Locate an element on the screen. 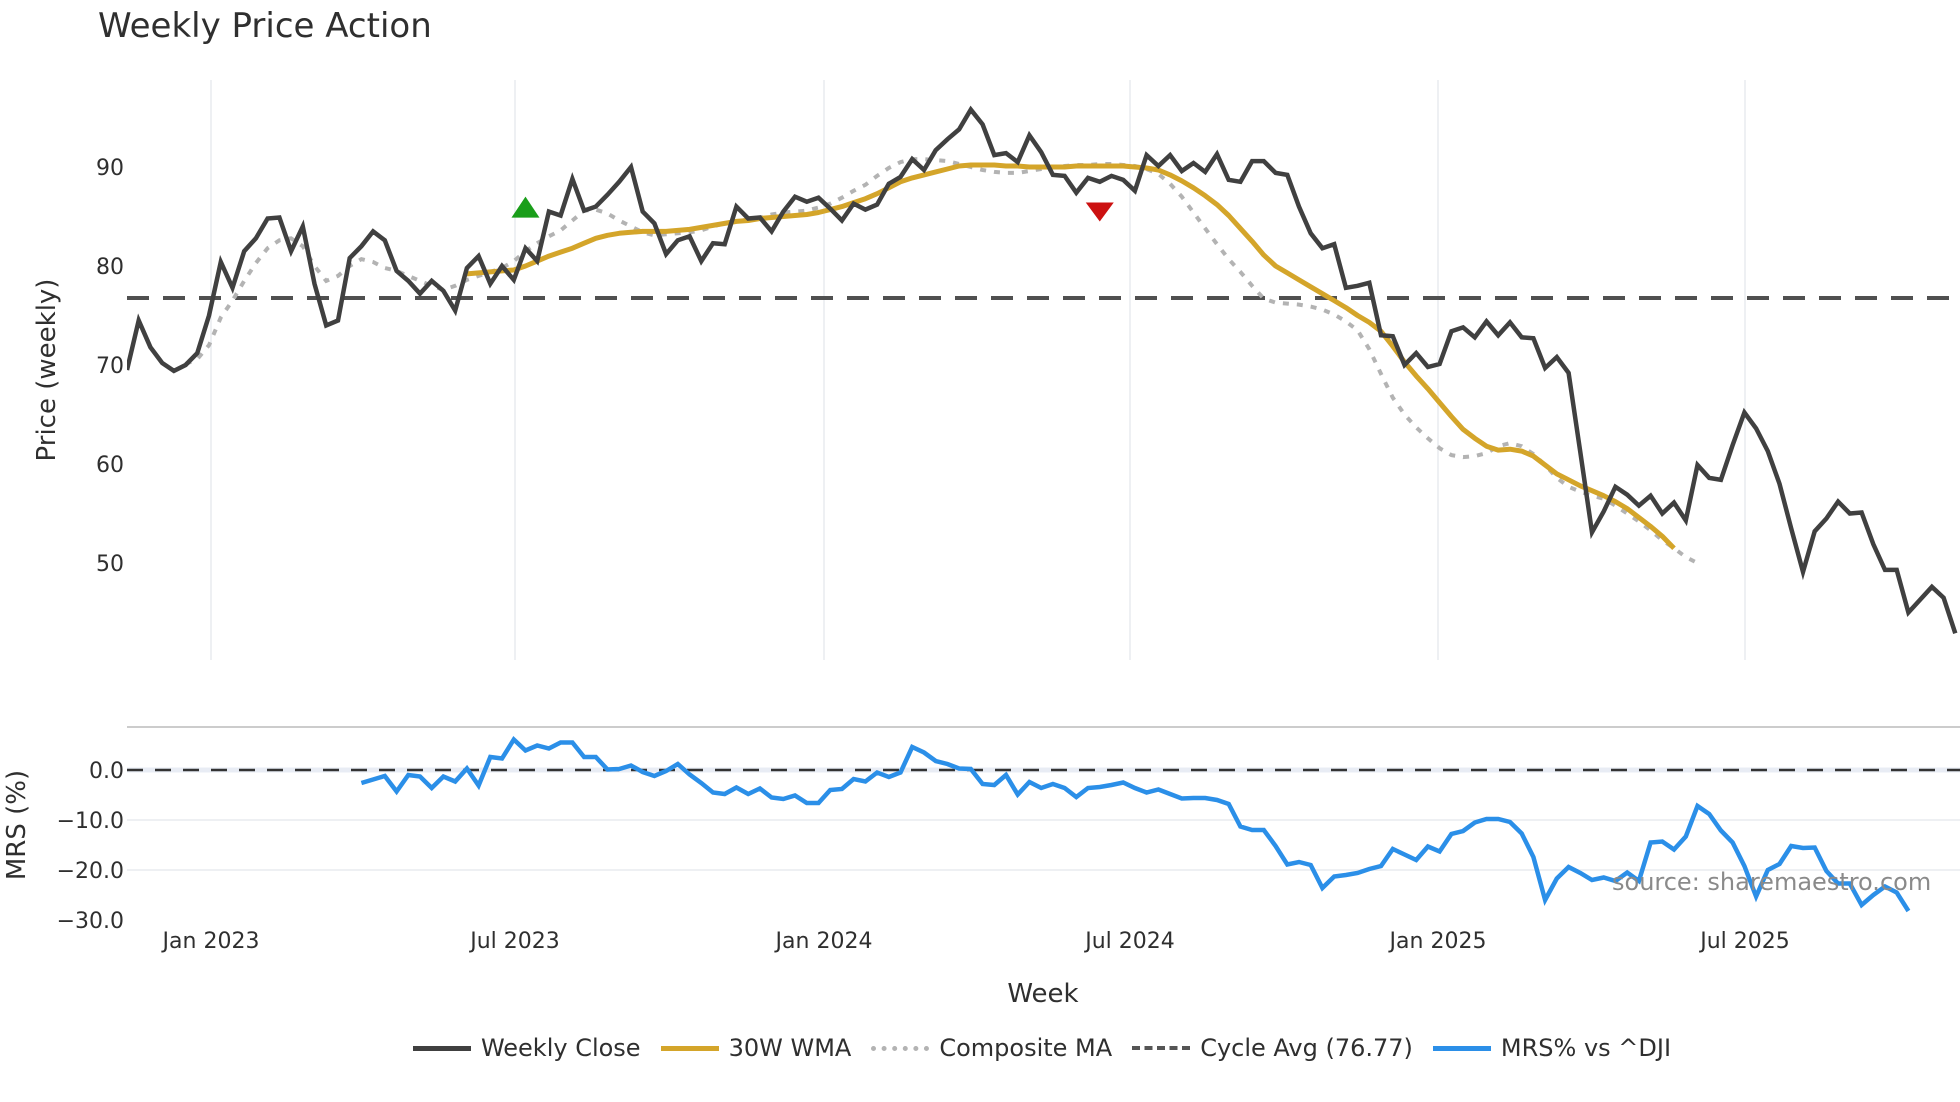 The image size is (1960, 1102). x-tick-label: Jul 2025 is located at coordinates (1744, 941).